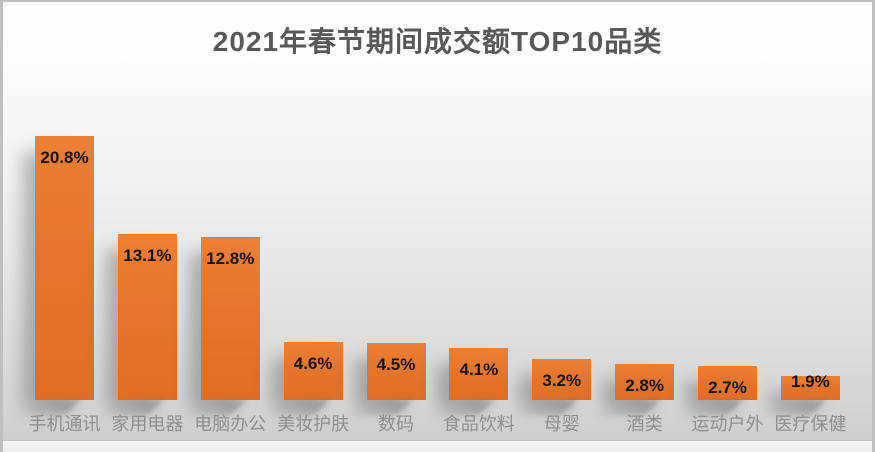 The width and height of the screenshot is (875, 452). I want to click on bar-category-label: 食品饮料, so click(478, 424).